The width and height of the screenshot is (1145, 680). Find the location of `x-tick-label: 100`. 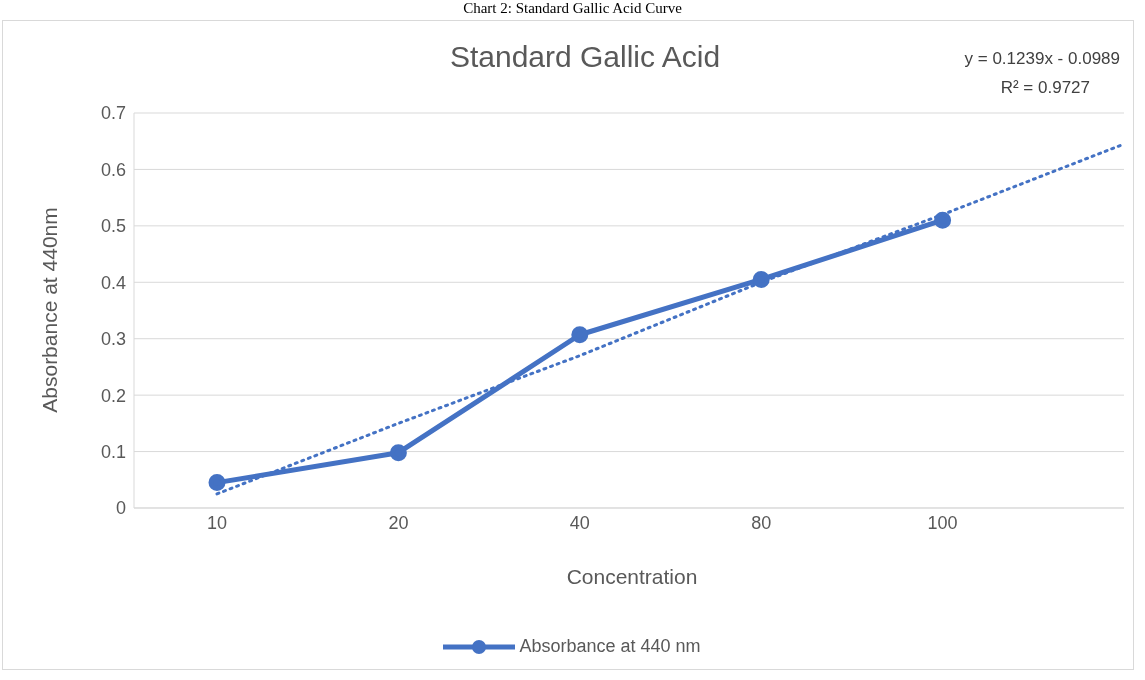

x-tick-label: 100 is located at coordinates (942, 522).